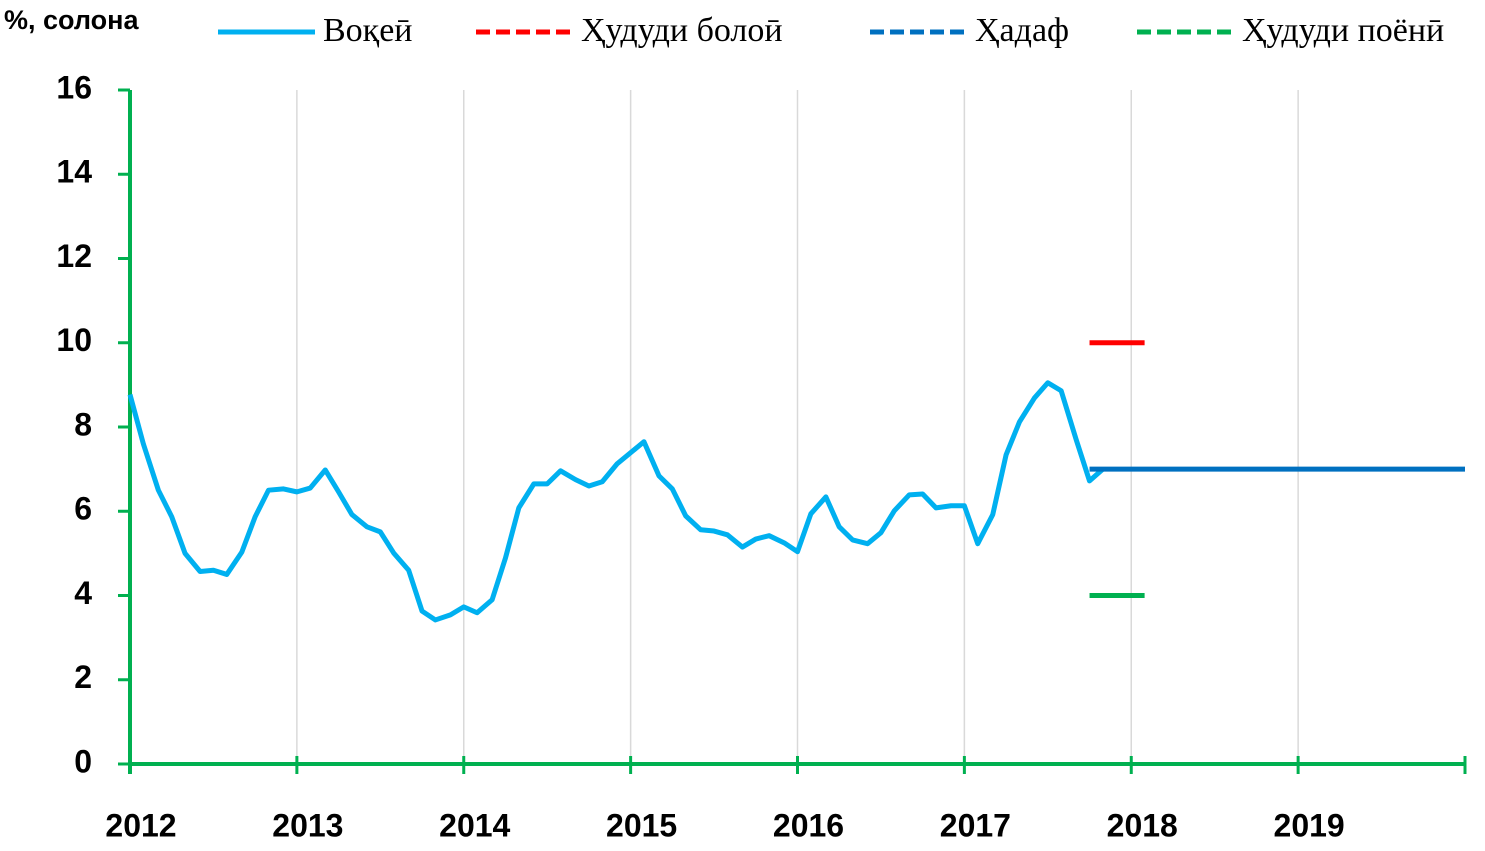 This screenshot has width=1485, height=851. What do you see at coordinates (682, 30) in the screenshot?
I see `legend-label: Ҳудуди болоӣ` at bounding box center [682, 30].